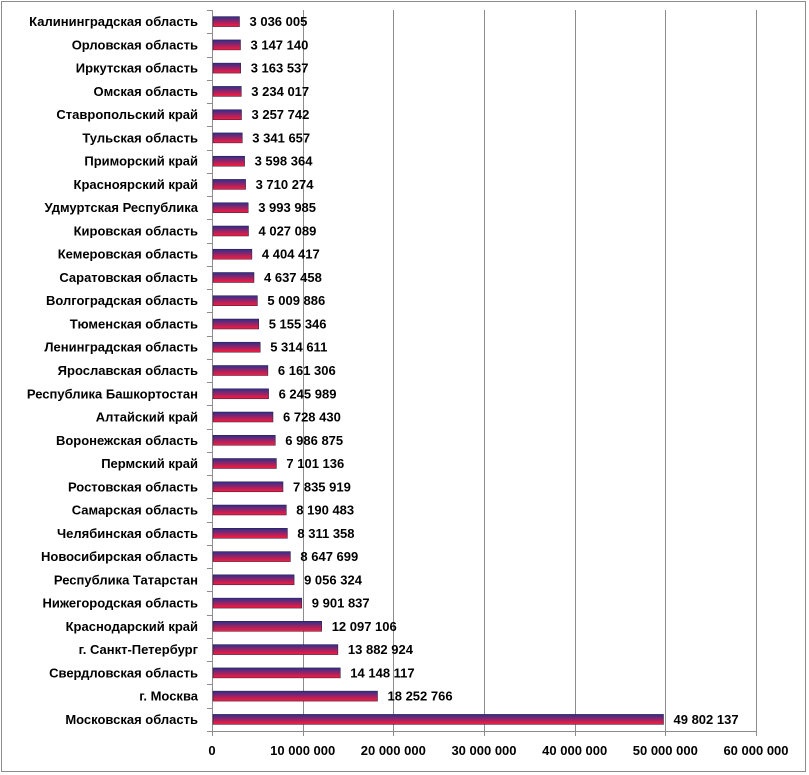 This screenshot has width=809, height=775. What do you see at coordinates (483, 750) in the screenshot?
I see `x-tick-label: 30 000 000` at bounding box center [483, 750].